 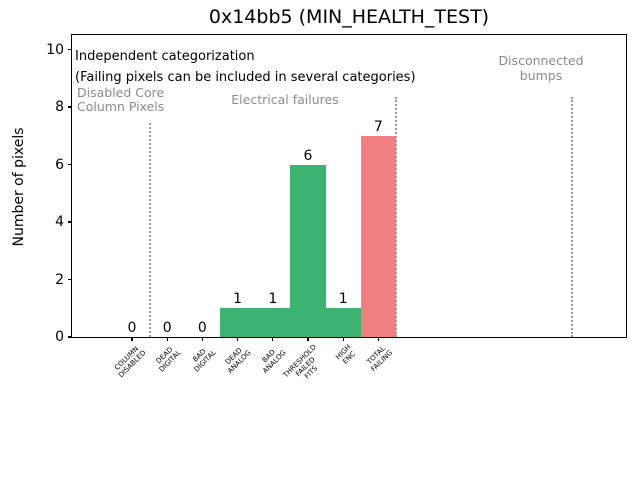 I want to click on annotation-line: Disabled Core, so click(x=121, y=92).